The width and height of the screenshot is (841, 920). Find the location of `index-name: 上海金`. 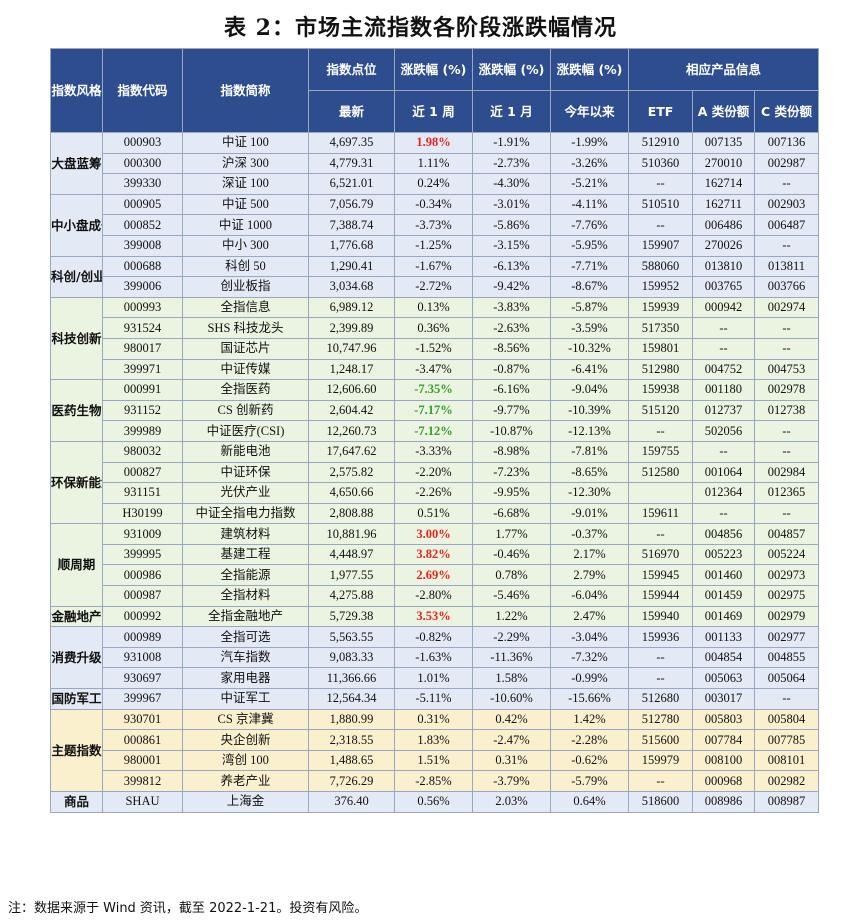

index-name: 上海金 is located at coordinates (245, 802).